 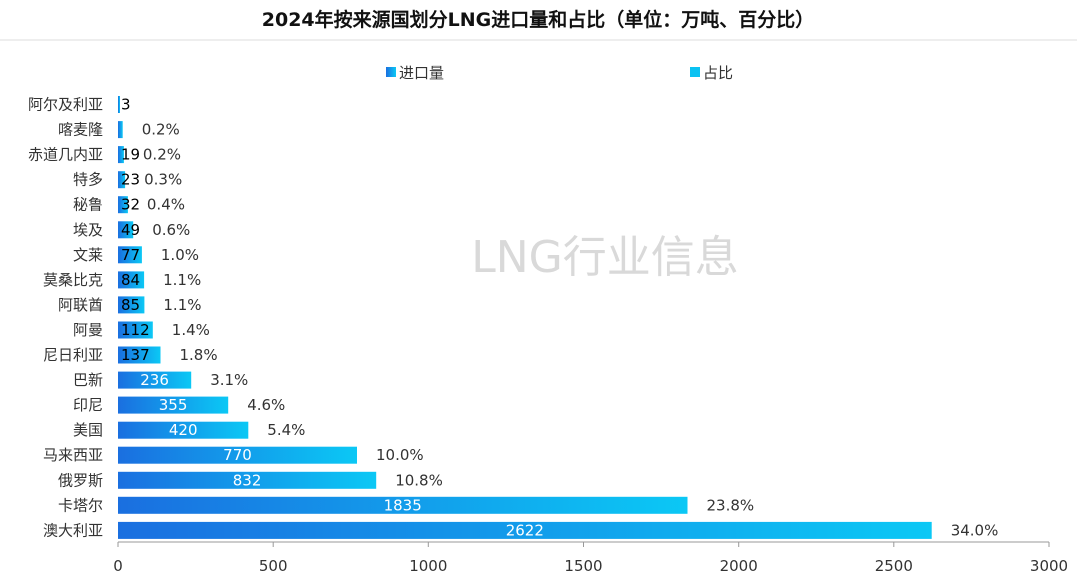 What do you see at coordinates (80, 480) in the screenshot?
I see `category-label: 俄罗斯` at bounding box center [80, 480].